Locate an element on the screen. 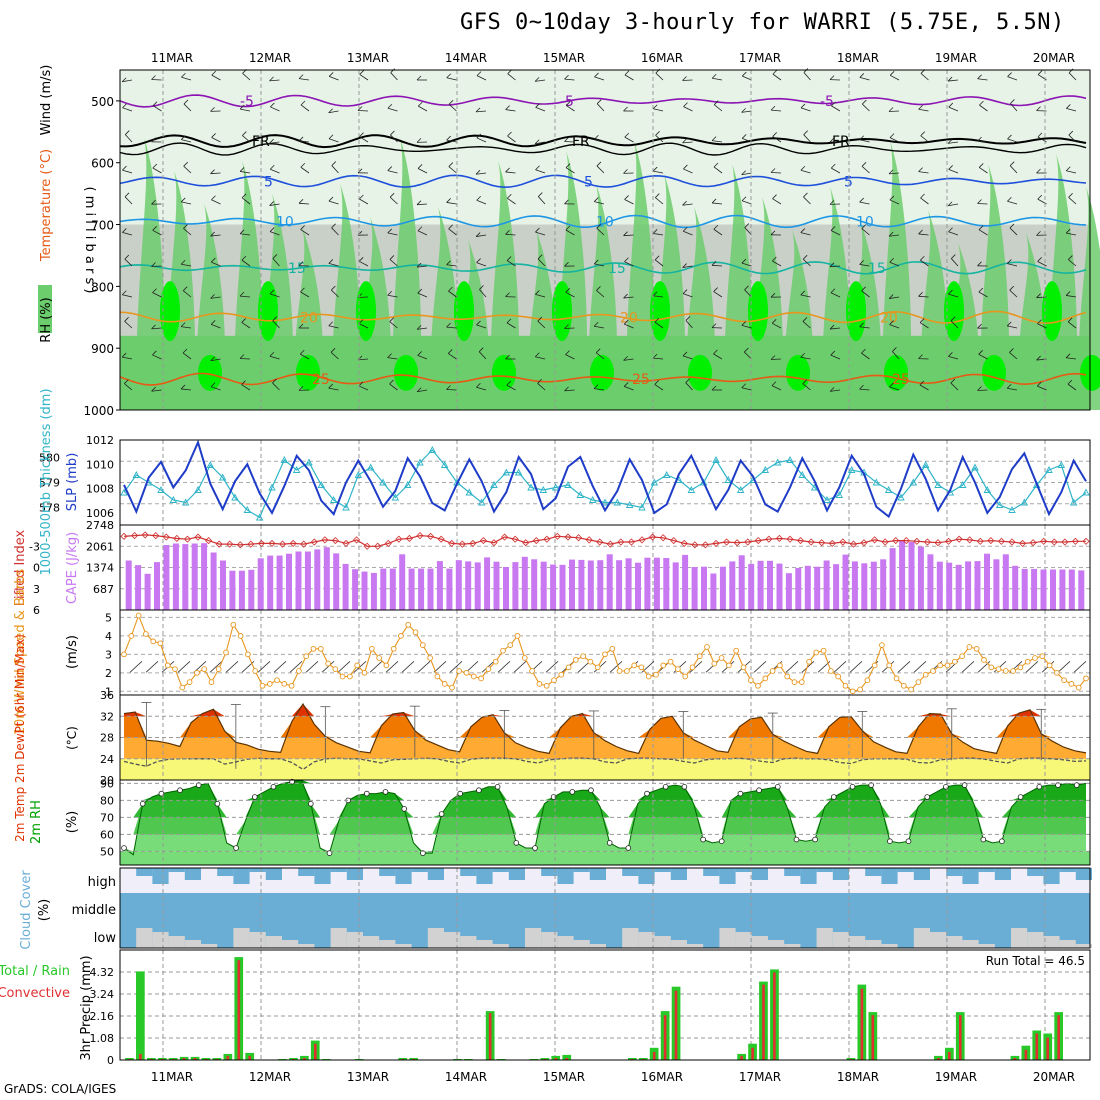 The image size is (1100, 1100). temp-tick: 36 is located at coordinates (107, 695).